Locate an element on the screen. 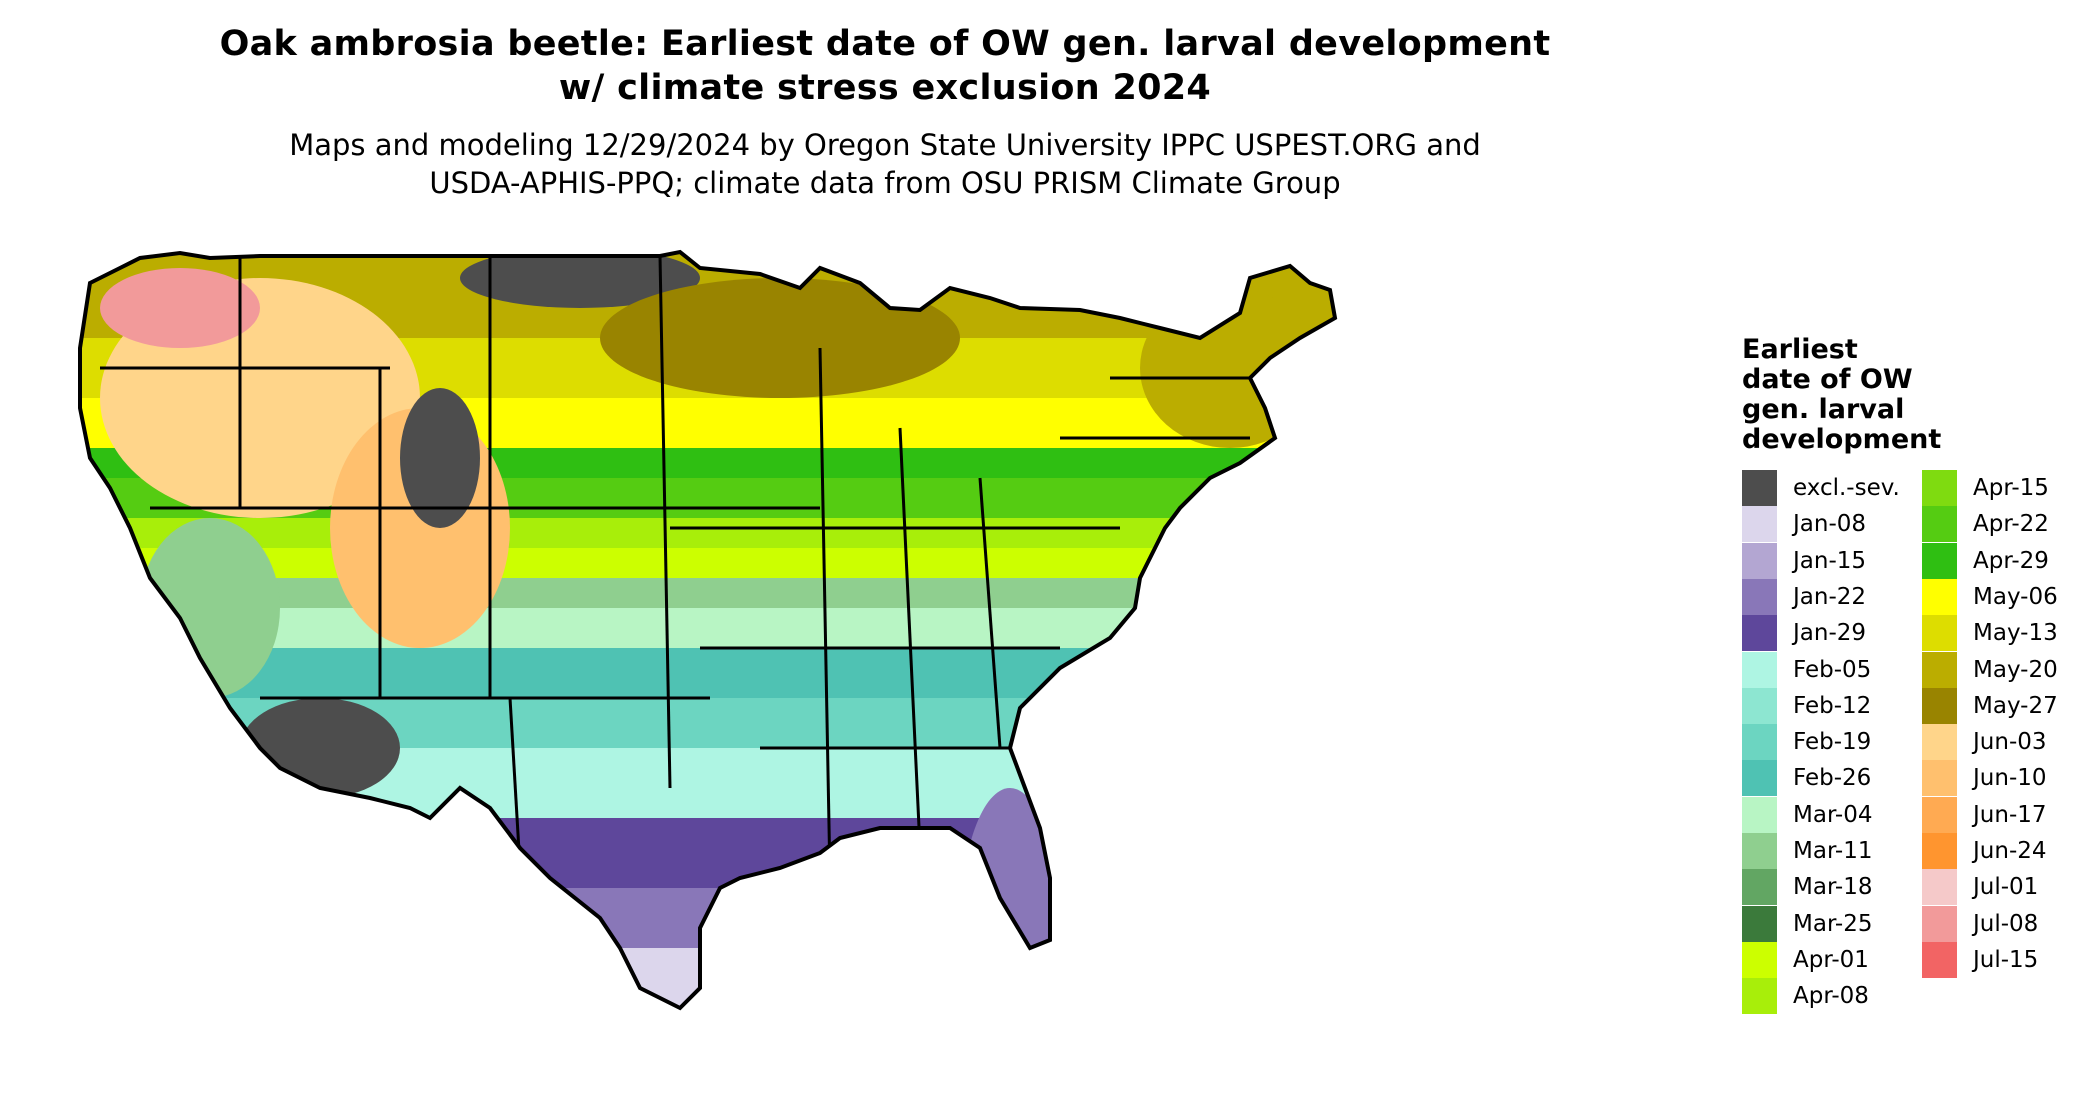 This screenshot has width=2100, height=1116. legend-item: Apr-01 is located at coordinates (1805, 959).